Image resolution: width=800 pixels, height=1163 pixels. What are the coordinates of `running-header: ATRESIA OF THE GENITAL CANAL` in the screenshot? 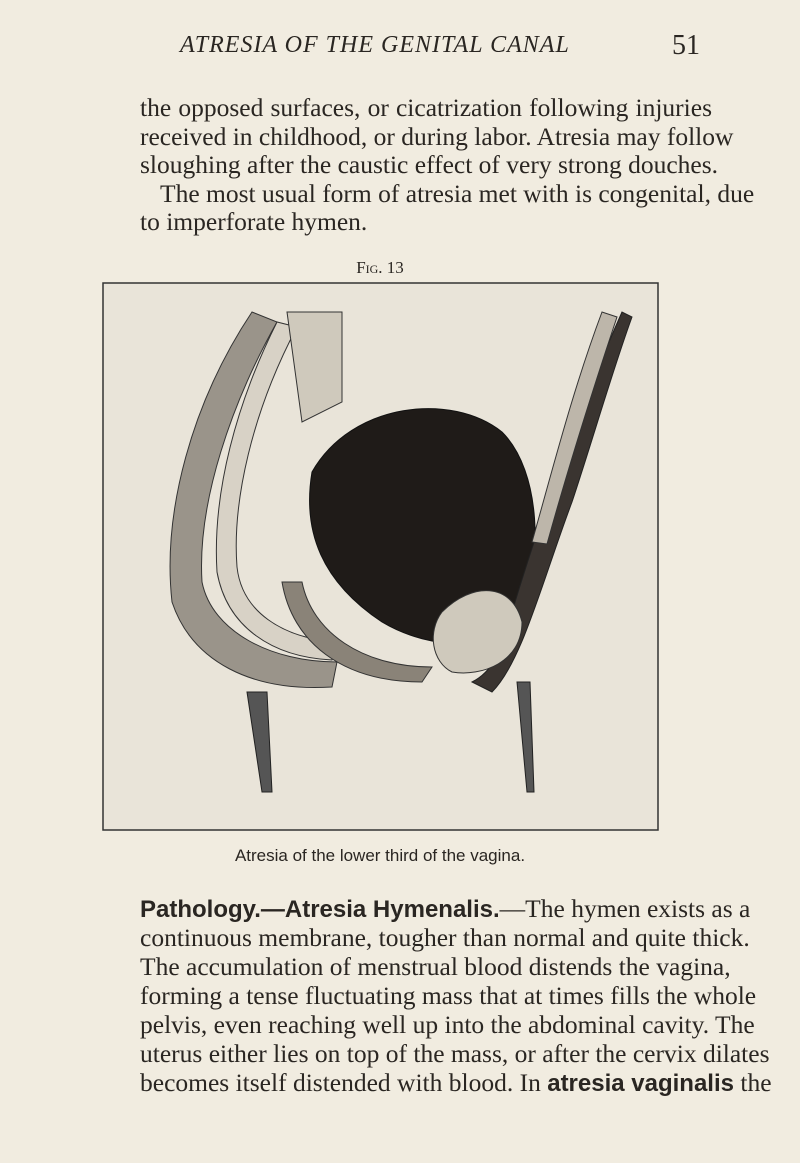 It's located at (375, 45).